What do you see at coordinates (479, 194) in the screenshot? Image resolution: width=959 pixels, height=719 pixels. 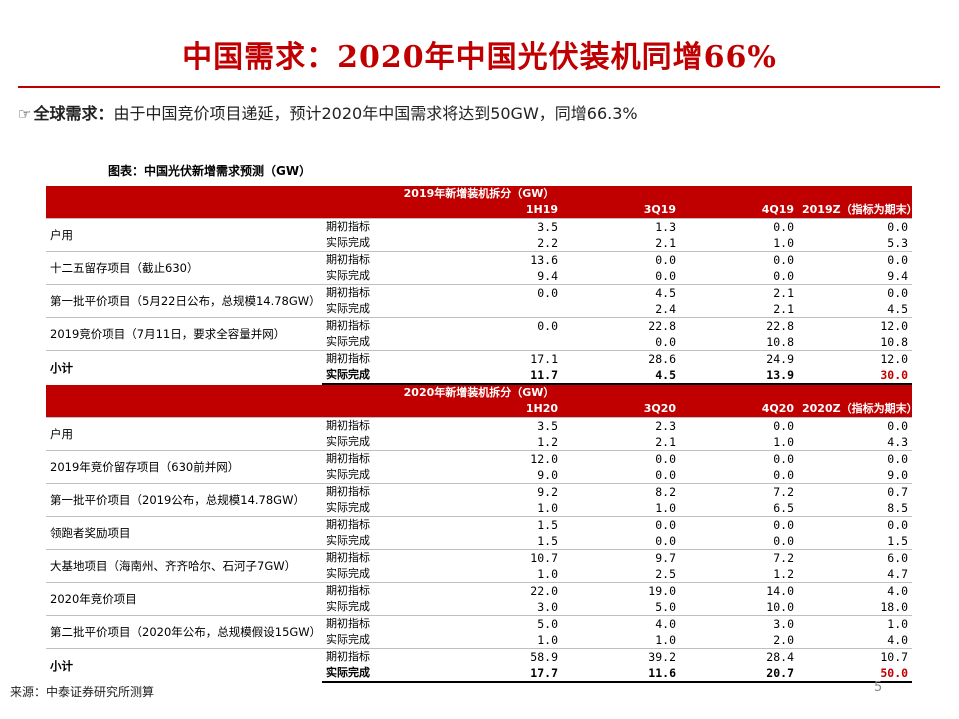 I see `section-header: 2019年新增装机拆分（GW）` at bounding box center [479, 194].